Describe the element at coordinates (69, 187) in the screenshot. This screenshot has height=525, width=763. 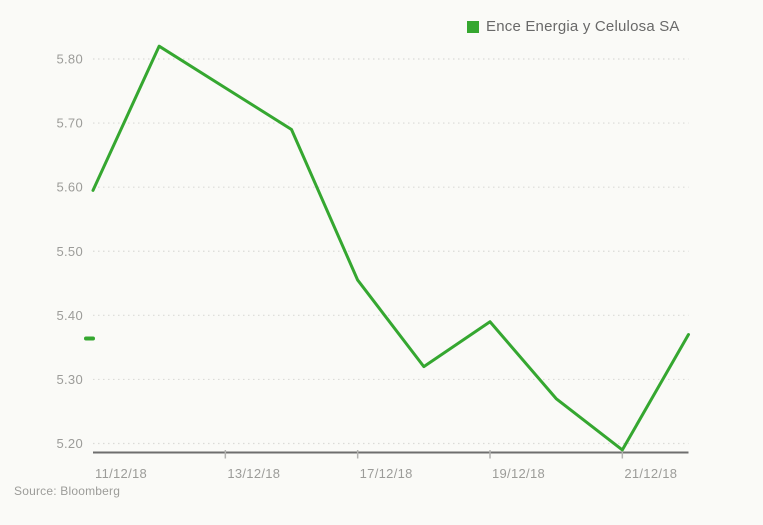
I see `y-axis-label: 5.60` at that location.